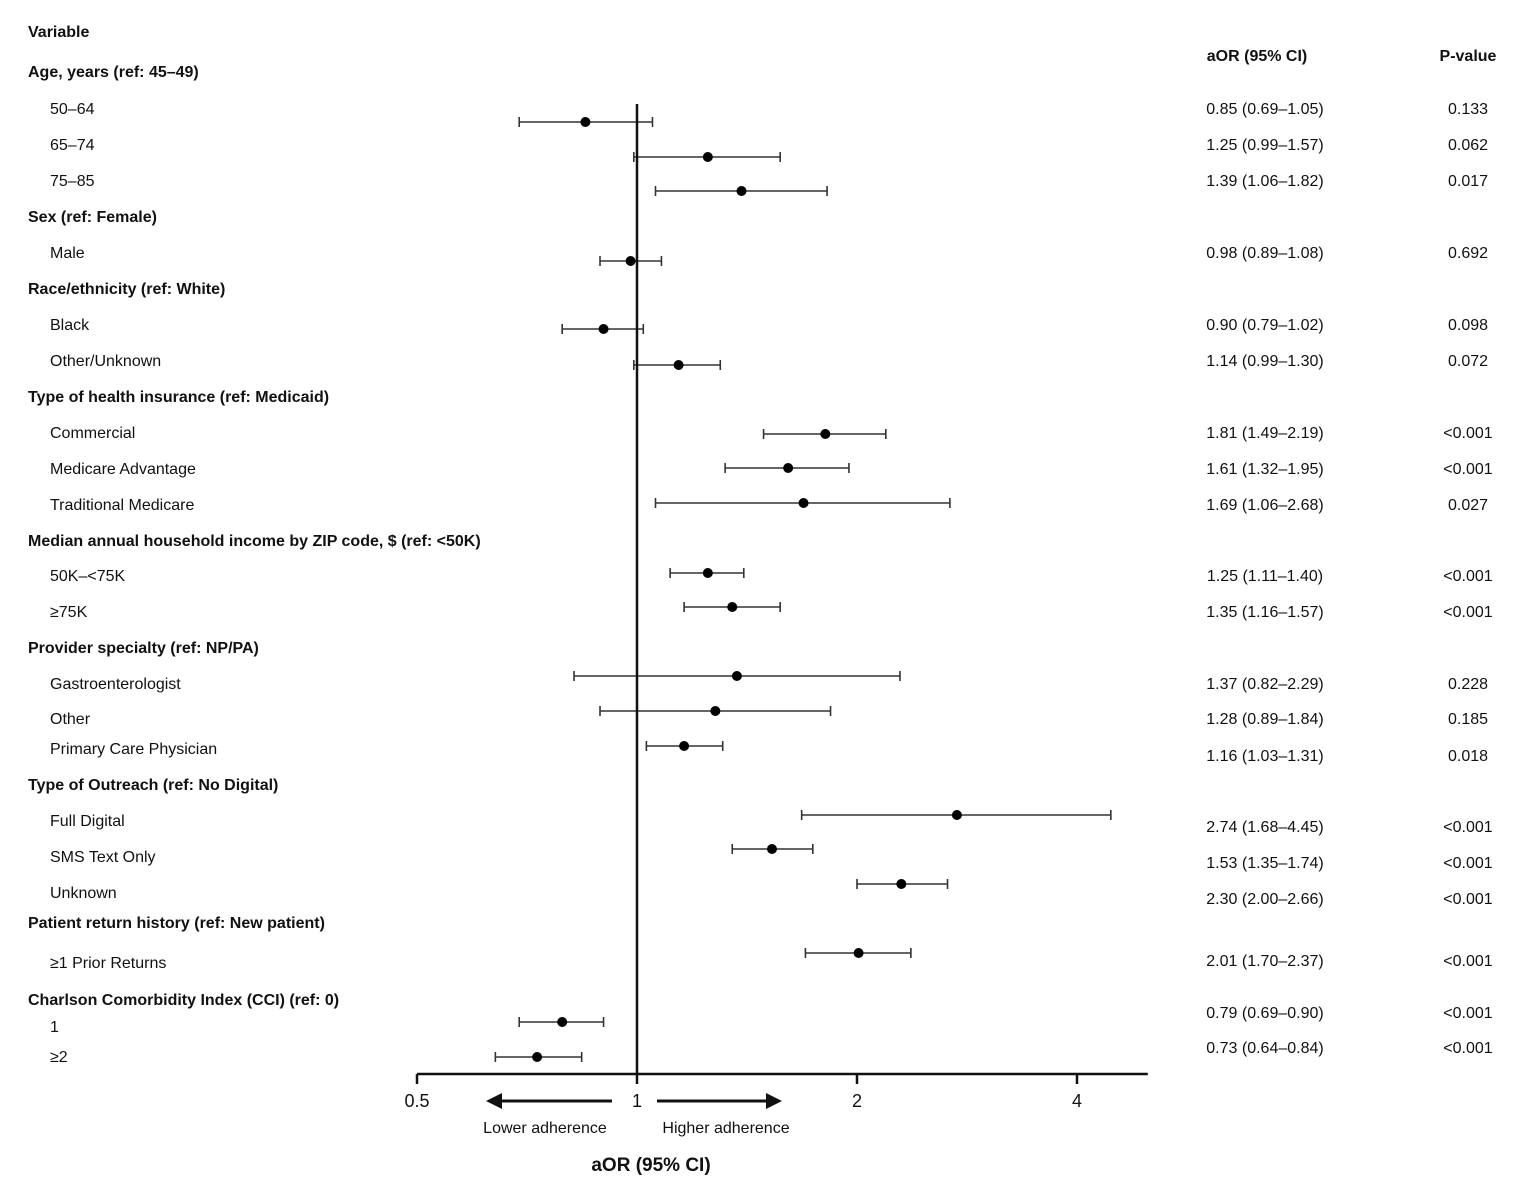 The height and width of the screenshot is (1194, 1540). I want to click on estimate-ci-value: 1.39 (1.06–1.82), so click(1264, 181).